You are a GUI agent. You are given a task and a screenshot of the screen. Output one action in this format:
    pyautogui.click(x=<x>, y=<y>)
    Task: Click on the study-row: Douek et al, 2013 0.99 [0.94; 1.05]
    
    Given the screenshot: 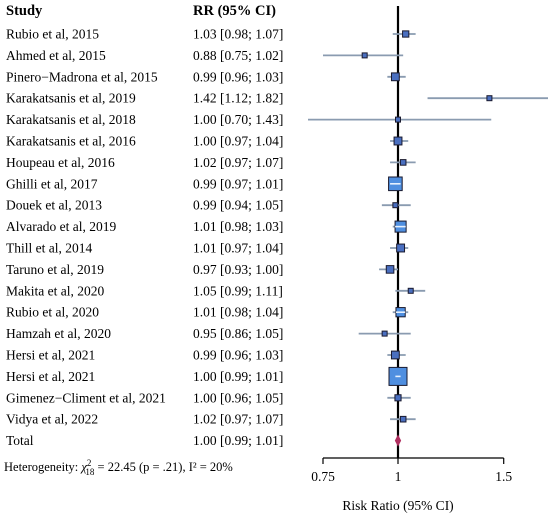 What is the action you would take?
    pyautogui.click(x=208, y=205)
    